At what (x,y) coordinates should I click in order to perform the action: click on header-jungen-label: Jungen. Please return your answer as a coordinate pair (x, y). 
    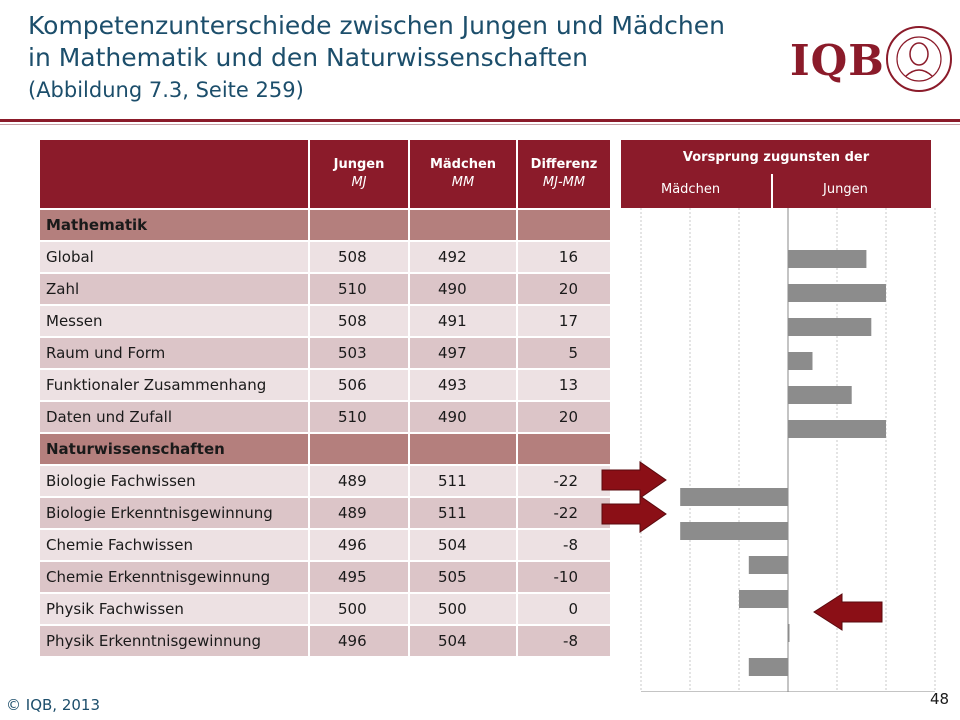
    Looking at the image, I should click on (359, 164).